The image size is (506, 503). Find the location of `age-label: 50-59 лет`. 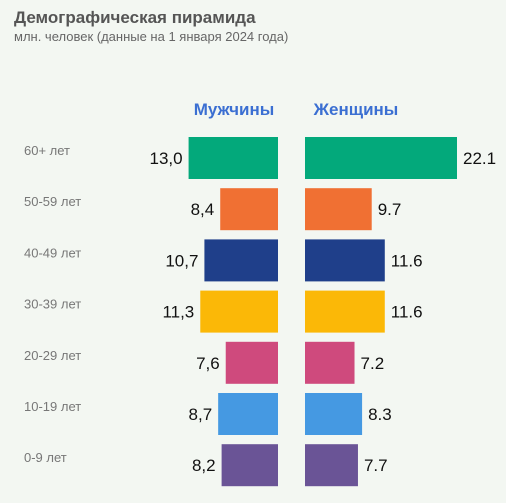

age-label: 50-59 лет is located at coordinates (52, 201).